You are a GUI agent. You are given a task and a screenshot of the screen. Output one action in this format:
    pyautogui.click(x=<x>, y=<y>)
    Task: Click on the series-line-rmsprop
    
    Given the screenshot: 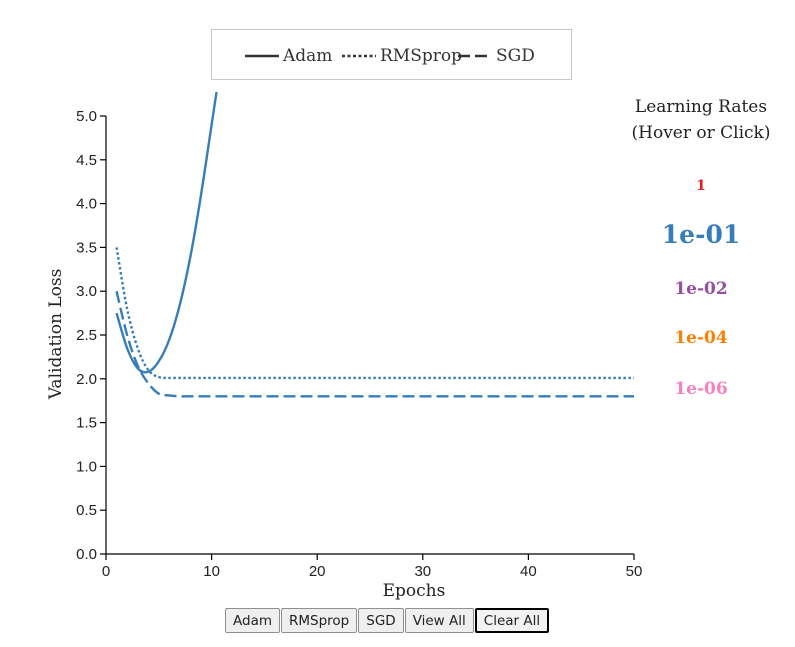 What is the action you would take?
    pyautogui.click(x=374, y=313)
    